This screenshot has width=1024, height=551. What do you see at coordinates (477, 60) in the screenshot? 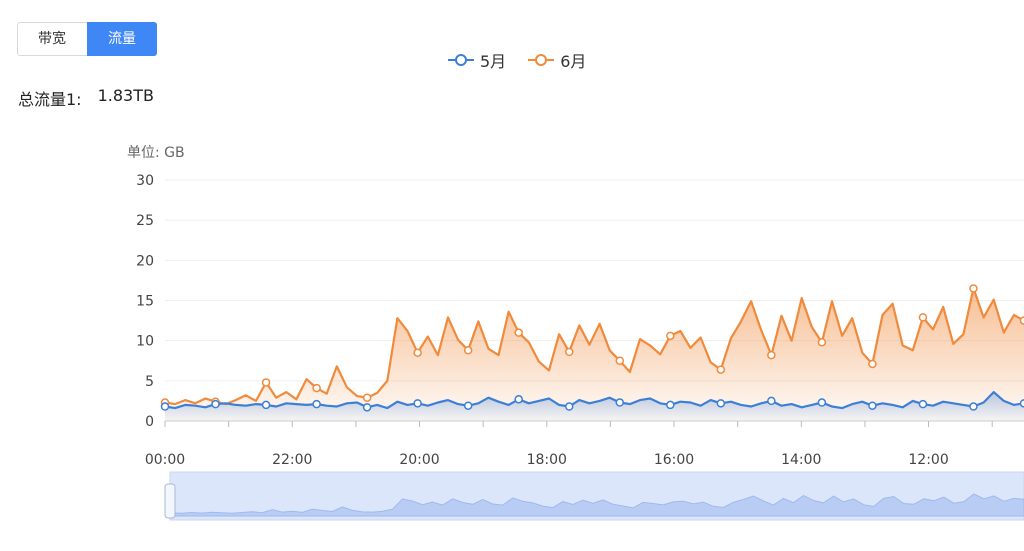
I see `legend-item-may: 5月` at bounding box center [477, 60].